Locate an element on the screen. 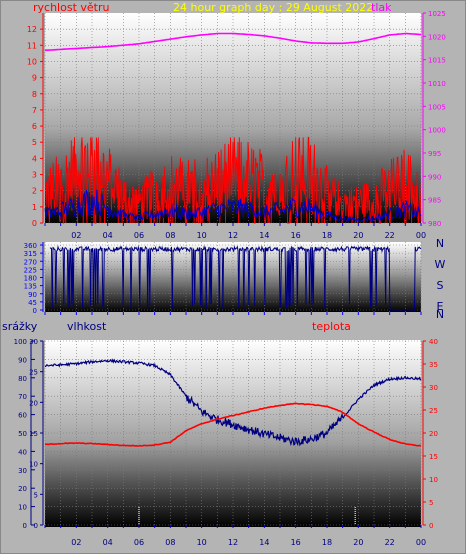 This screenshot has width=466, height=554. y-tick-label: 45 is located at coordinates (32, 303).